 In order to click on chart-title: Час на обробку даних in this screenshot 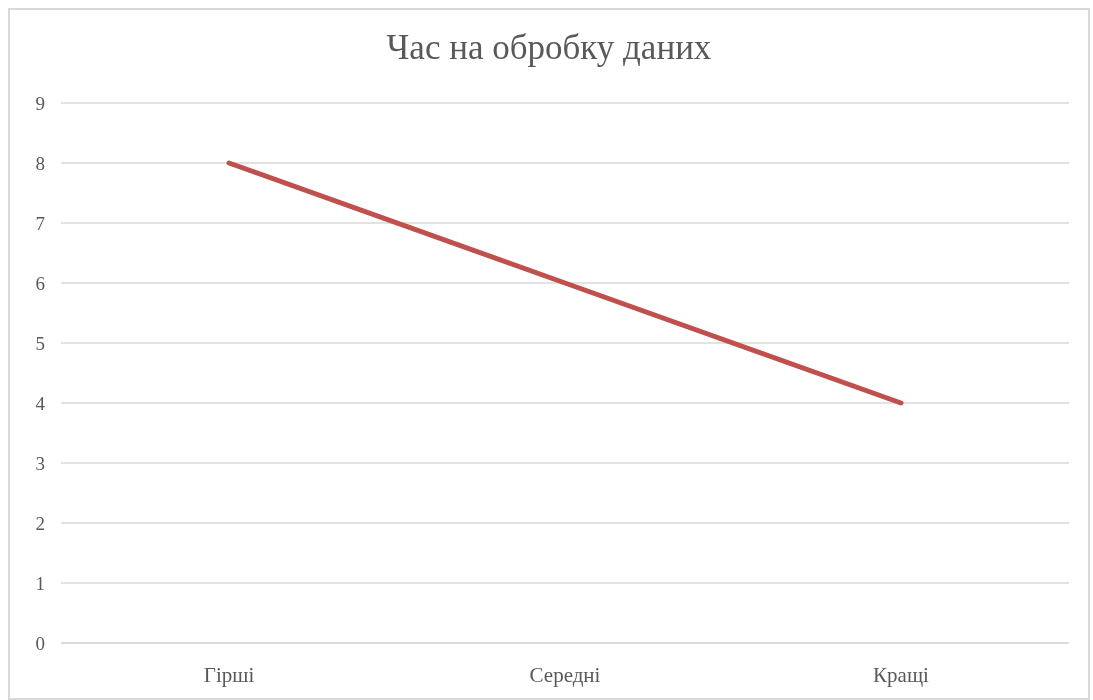, I will do `click(549, 48)`.